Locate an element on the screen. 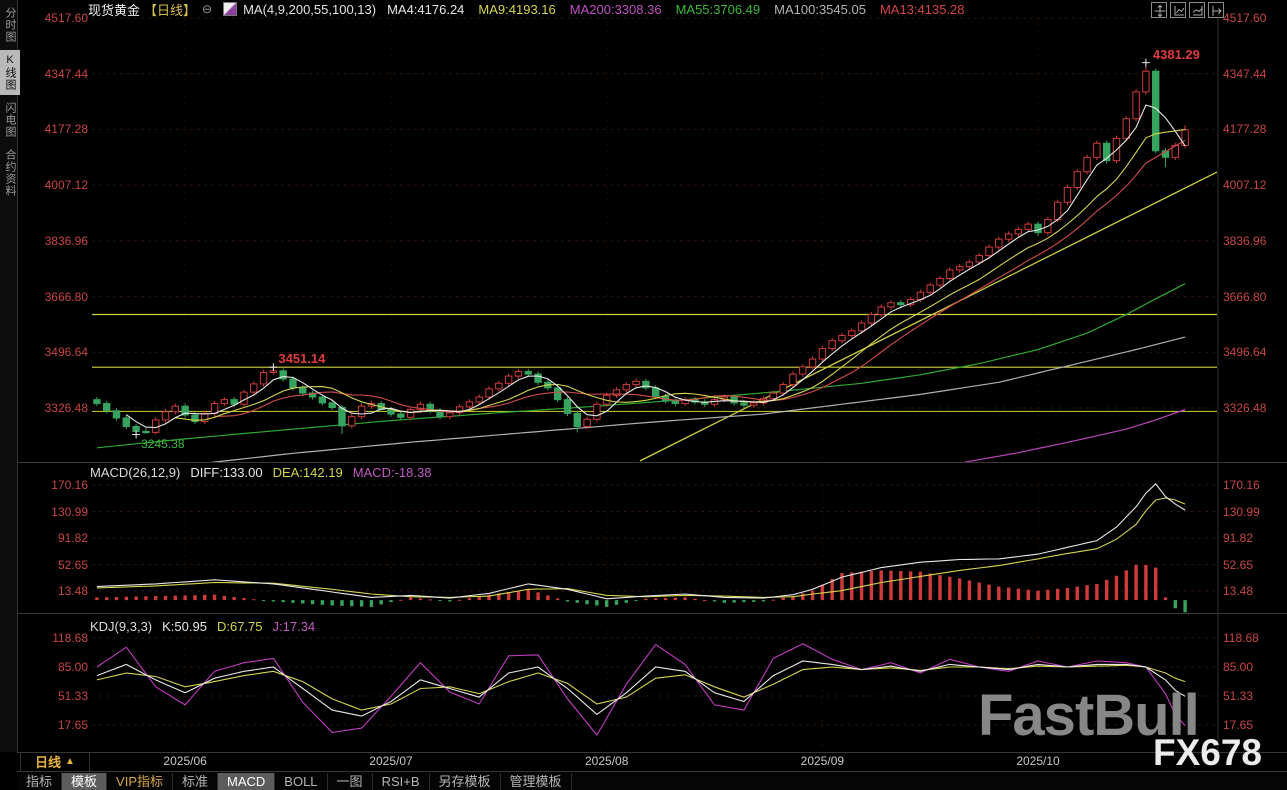 This screenshot has width=1287, height=790. ma-line-ma100 is located at coordinates (698, 399).